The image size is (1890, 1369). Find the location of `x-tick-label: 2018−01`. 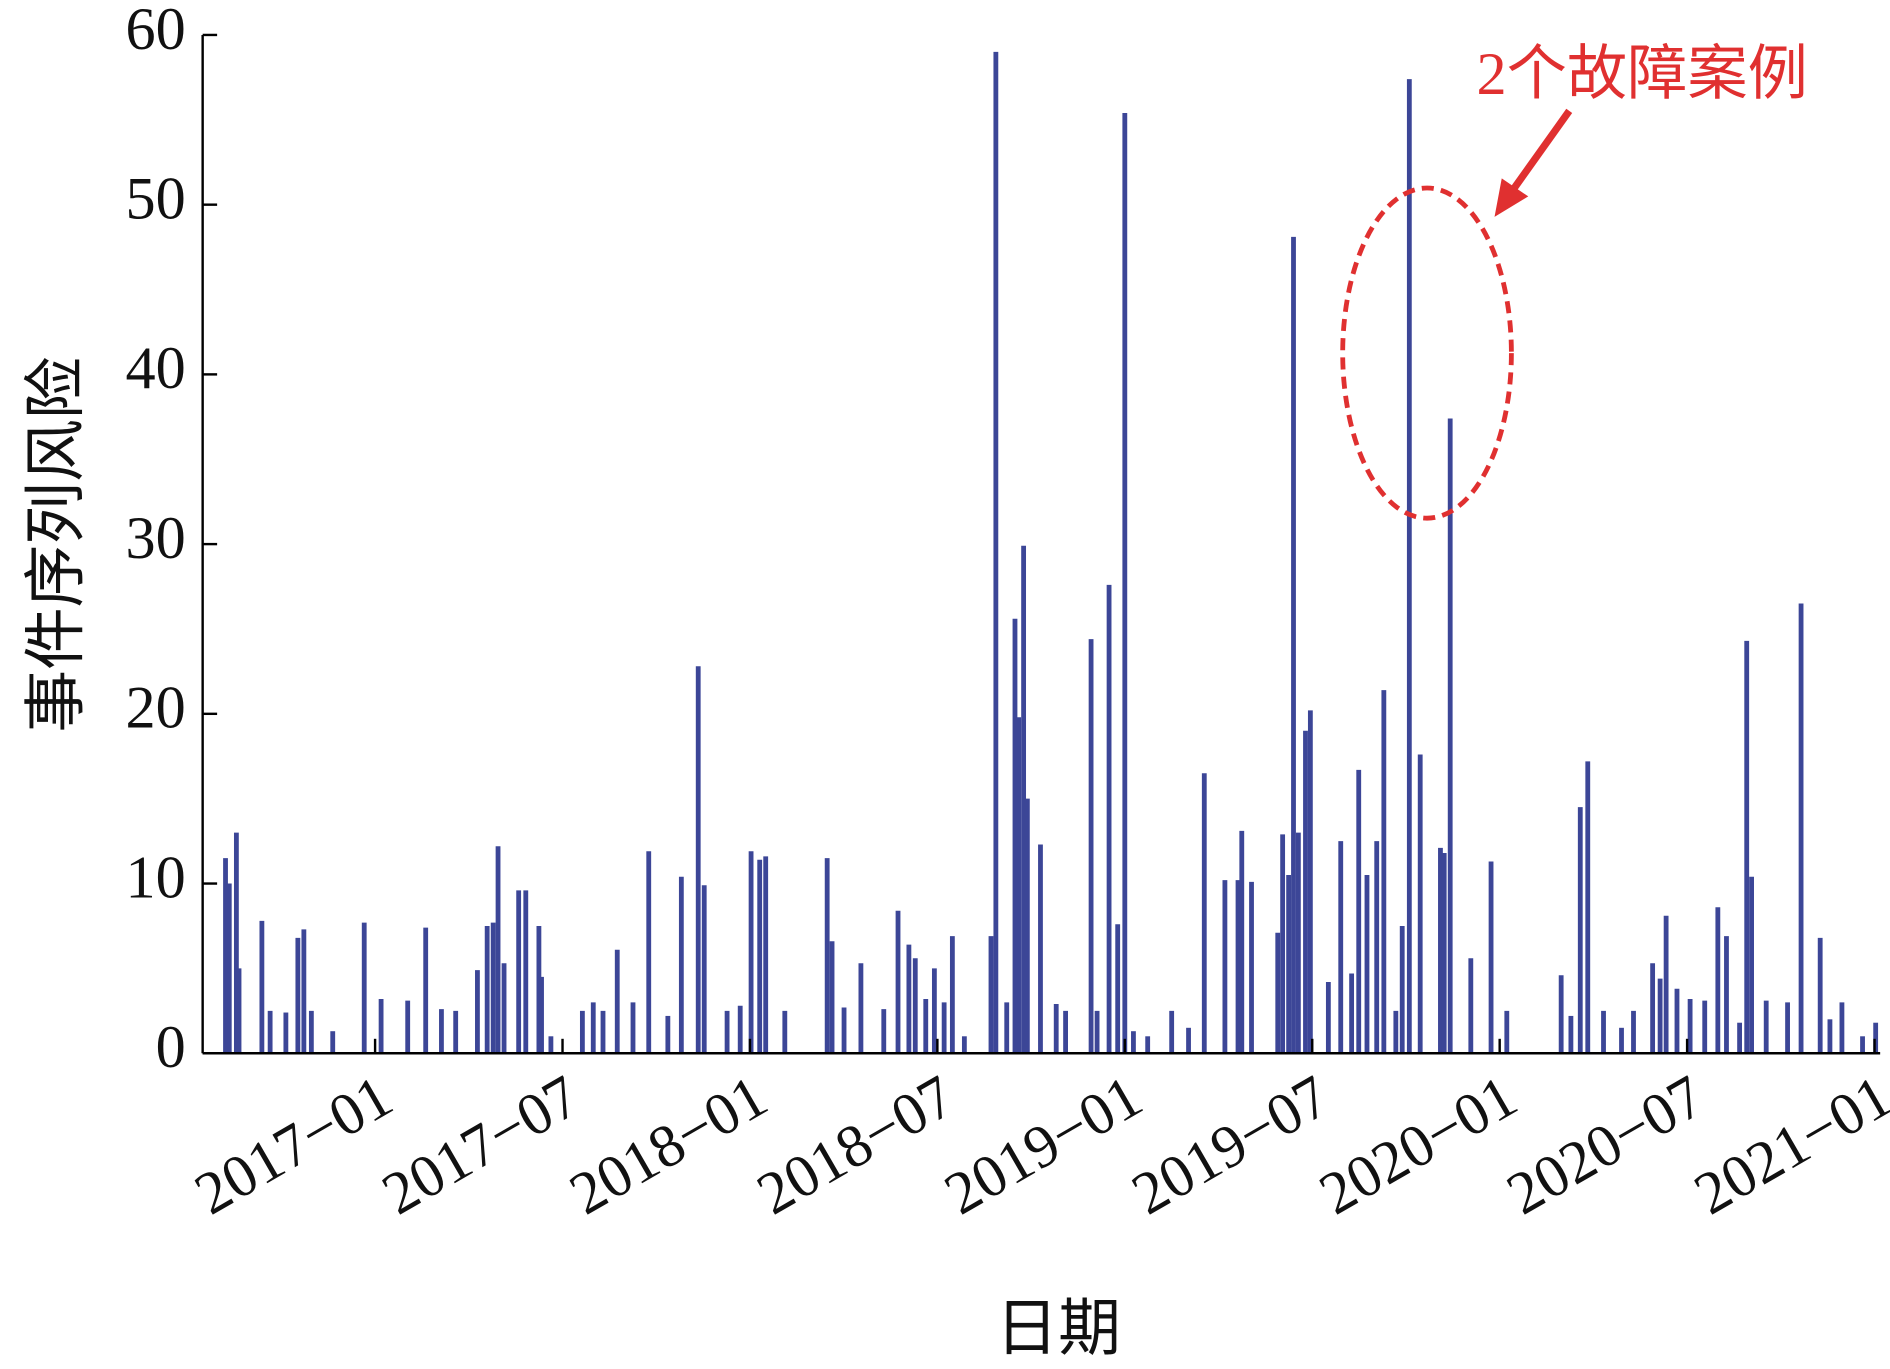

x-tick-label: 2018−01 is located at coordinates (668, 1145).